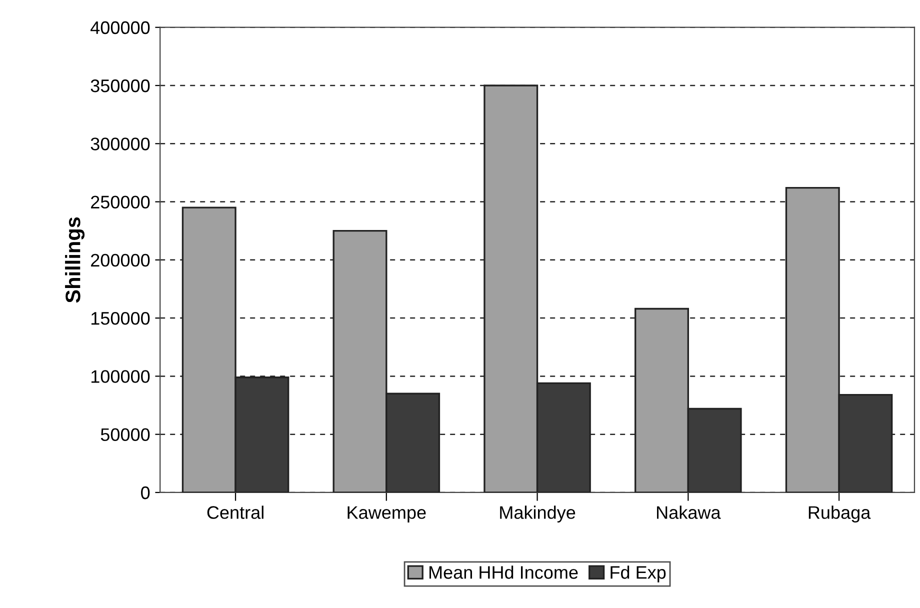  Describe the element at coordinates (387, 514) in the screenshot. I see `x-tick-label: Kawempe` at that location.